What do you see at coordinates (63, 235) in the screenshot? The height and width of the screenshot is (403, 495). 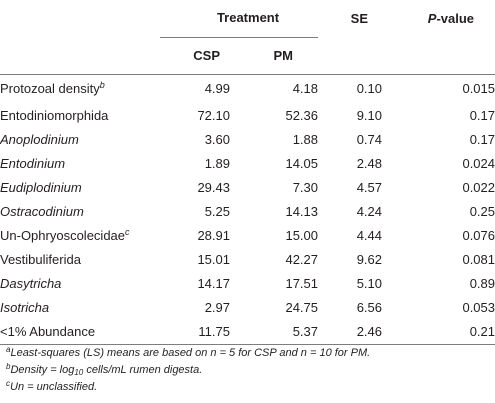 I see `row-name-text: Un-Ophryoscolecidae` at bounding box center [63, 235].